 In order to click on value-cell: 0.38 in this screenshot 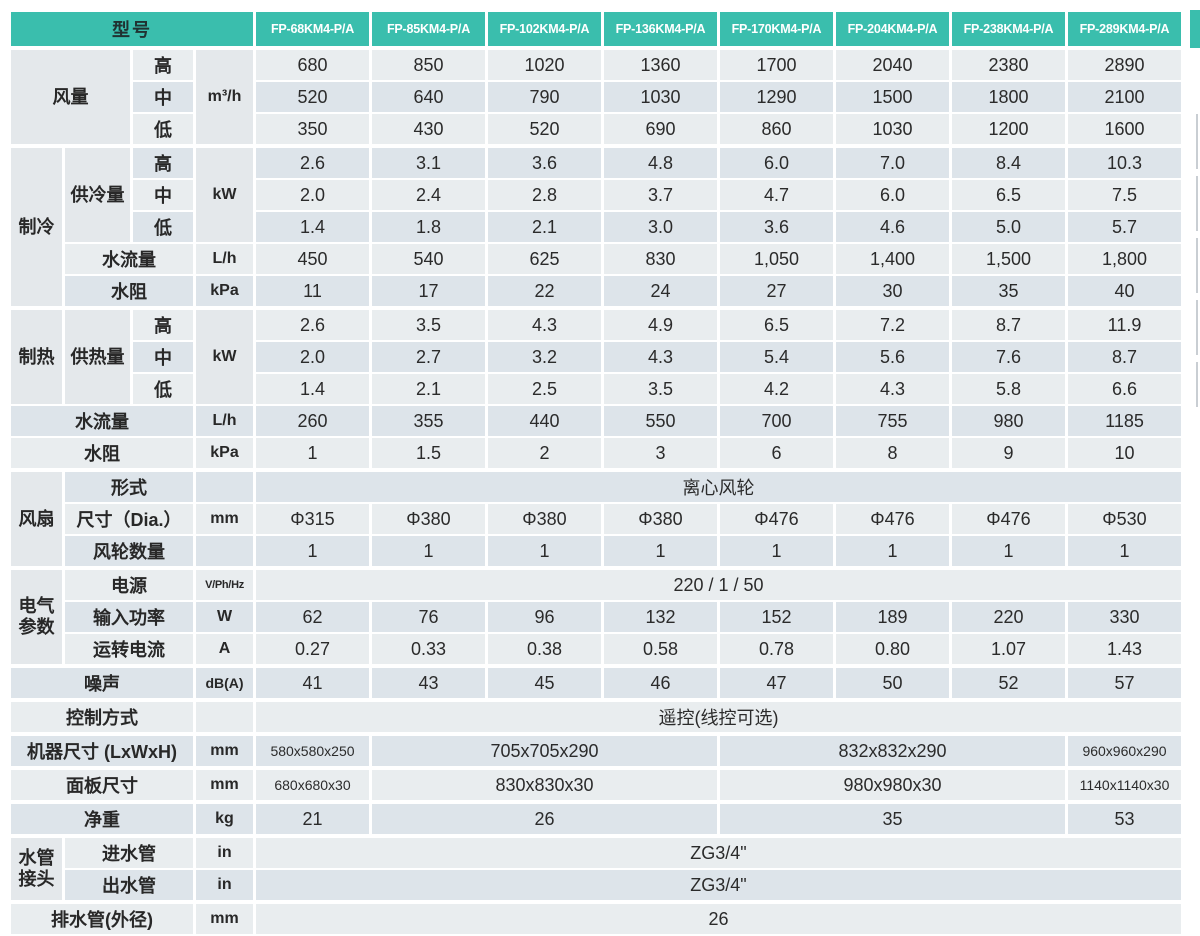, I will do `click(544, 649)`.